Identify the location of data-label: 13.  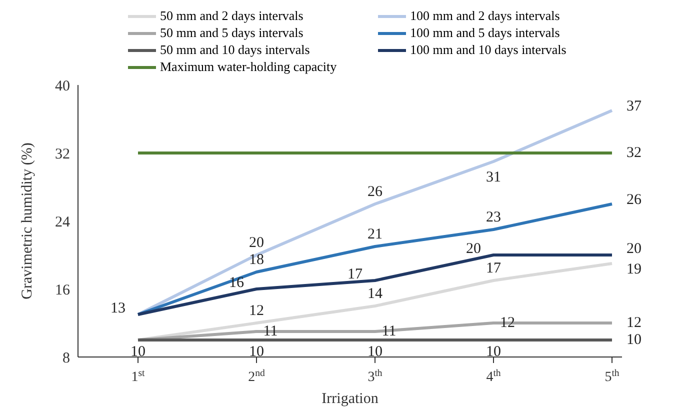
(118, 308).